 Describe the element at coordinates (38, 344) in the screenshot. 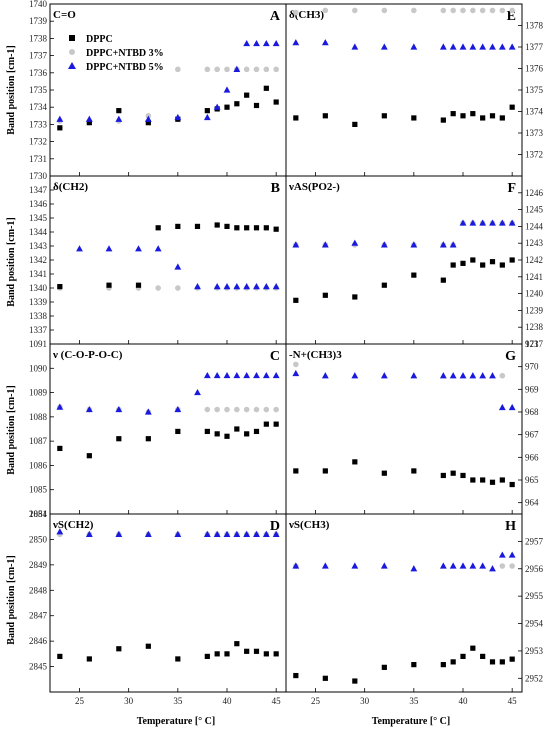

I see `y-tick-label: 1091` at that location.